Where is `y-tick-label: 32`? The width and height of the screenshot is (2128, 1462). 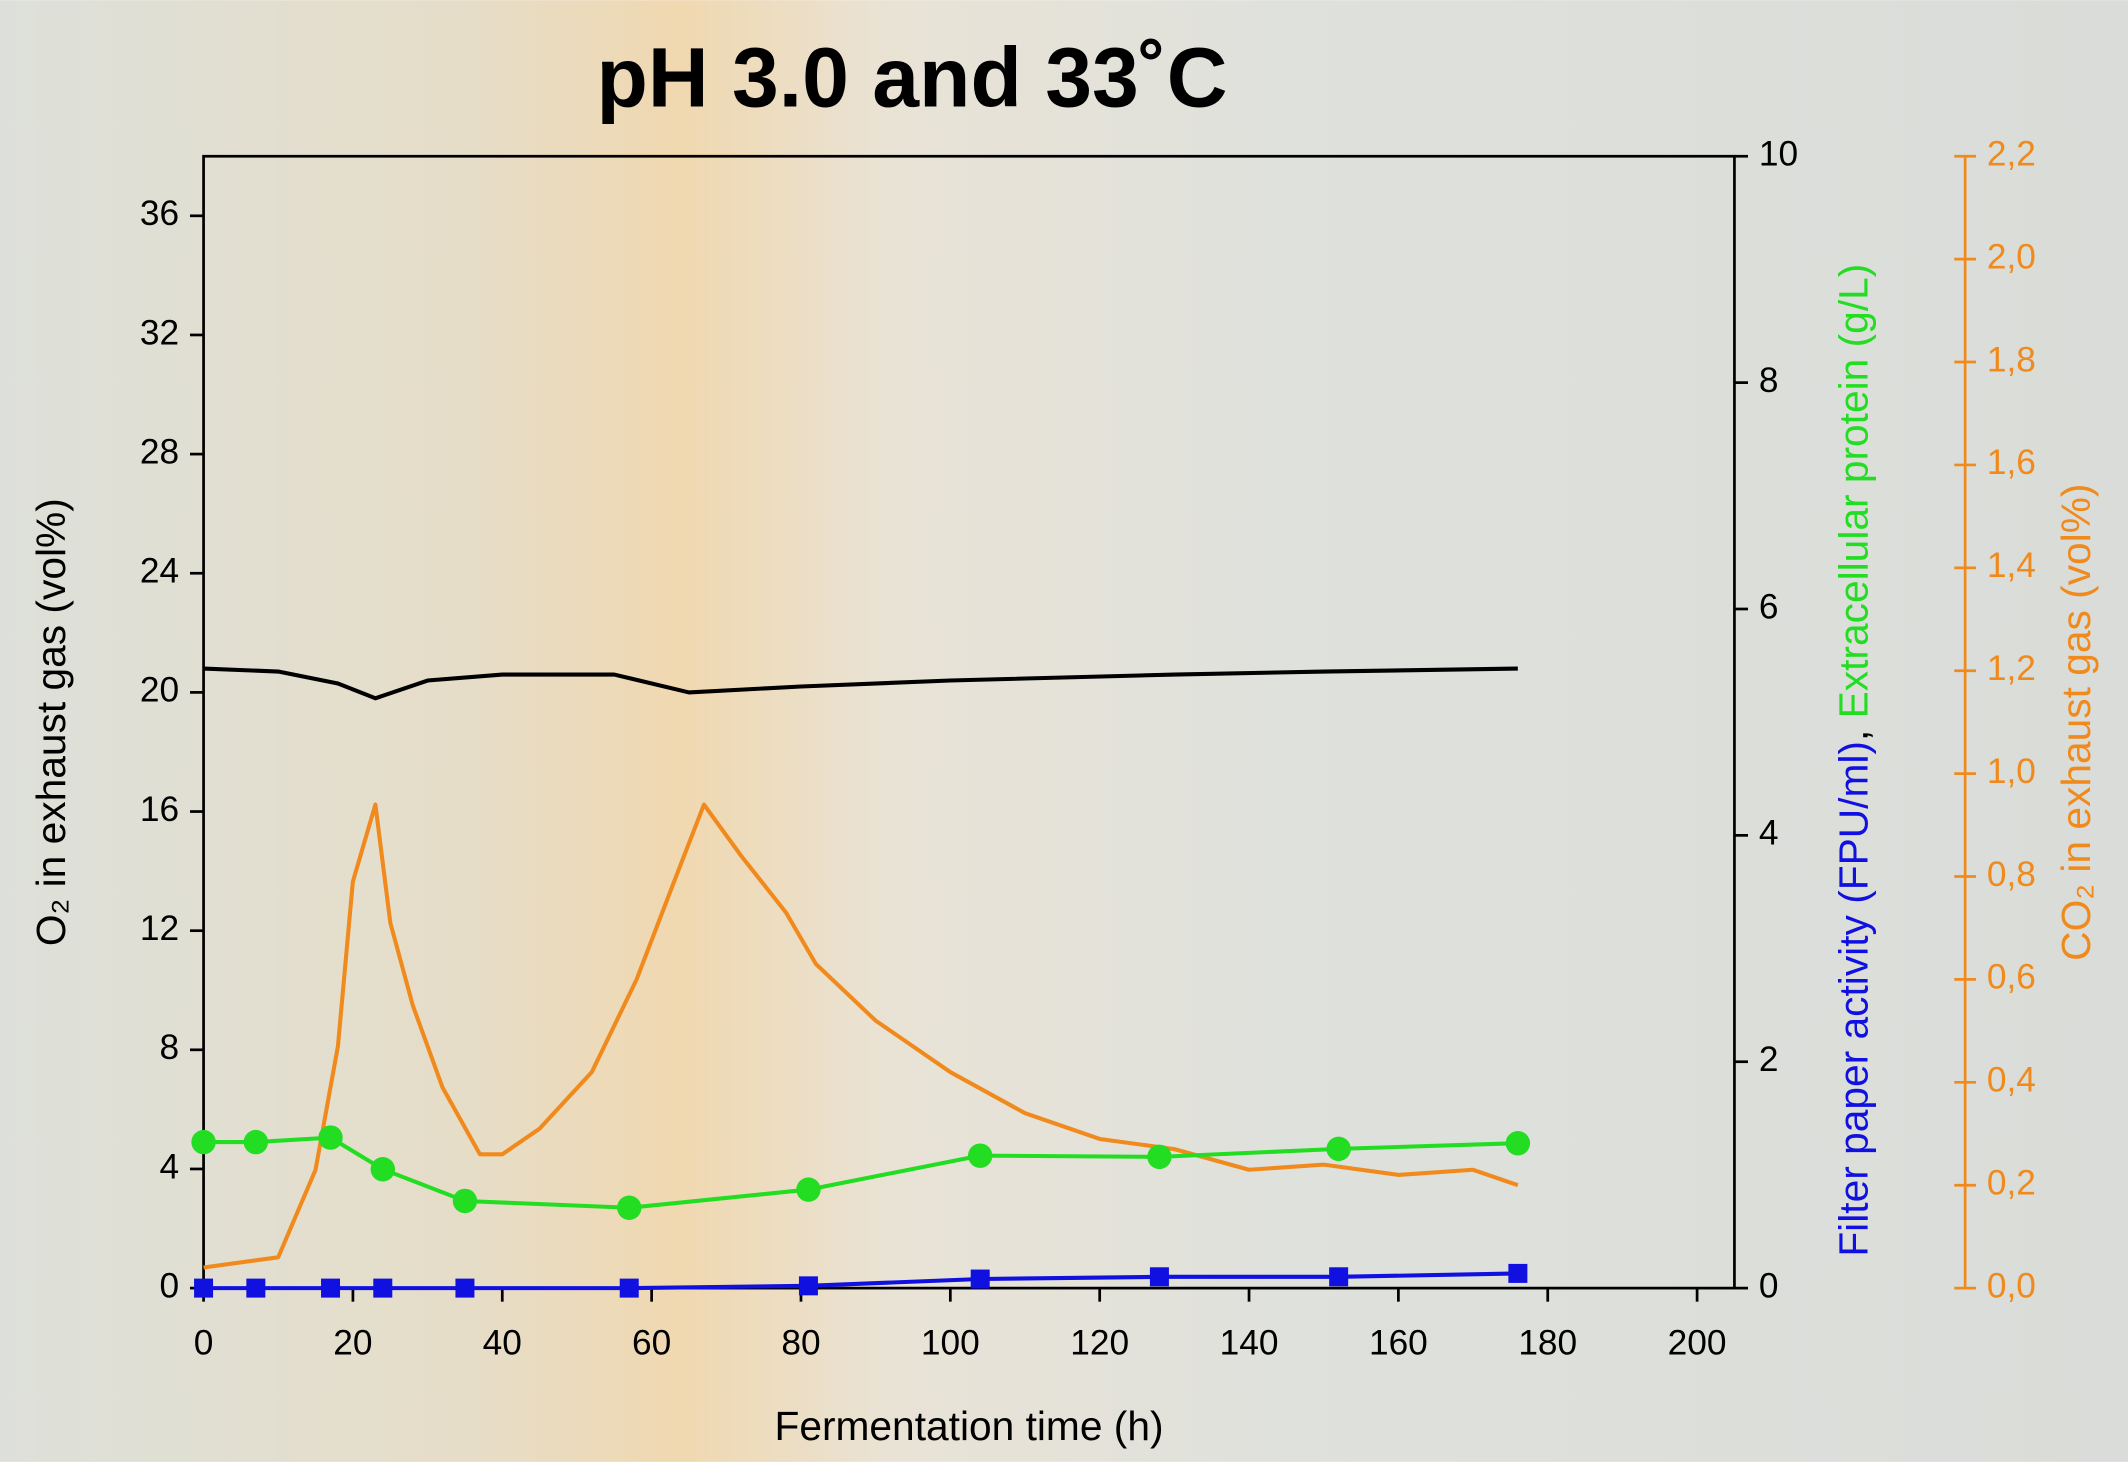
y-tick-label: 32 is located at coordinates (159, 332).